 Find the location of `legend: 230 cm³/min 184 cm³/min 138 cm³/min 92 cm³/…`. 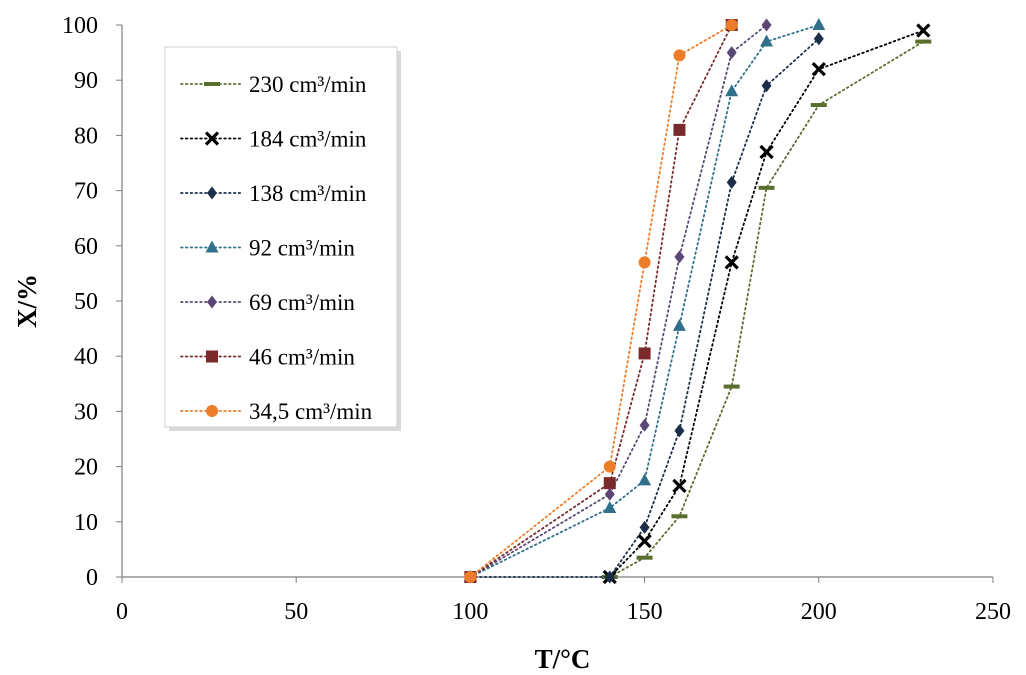

legend: 230 cm³/min 184 cm³/min 138 cm³/min 92 cm³/… is located at coordinates (282, 238).